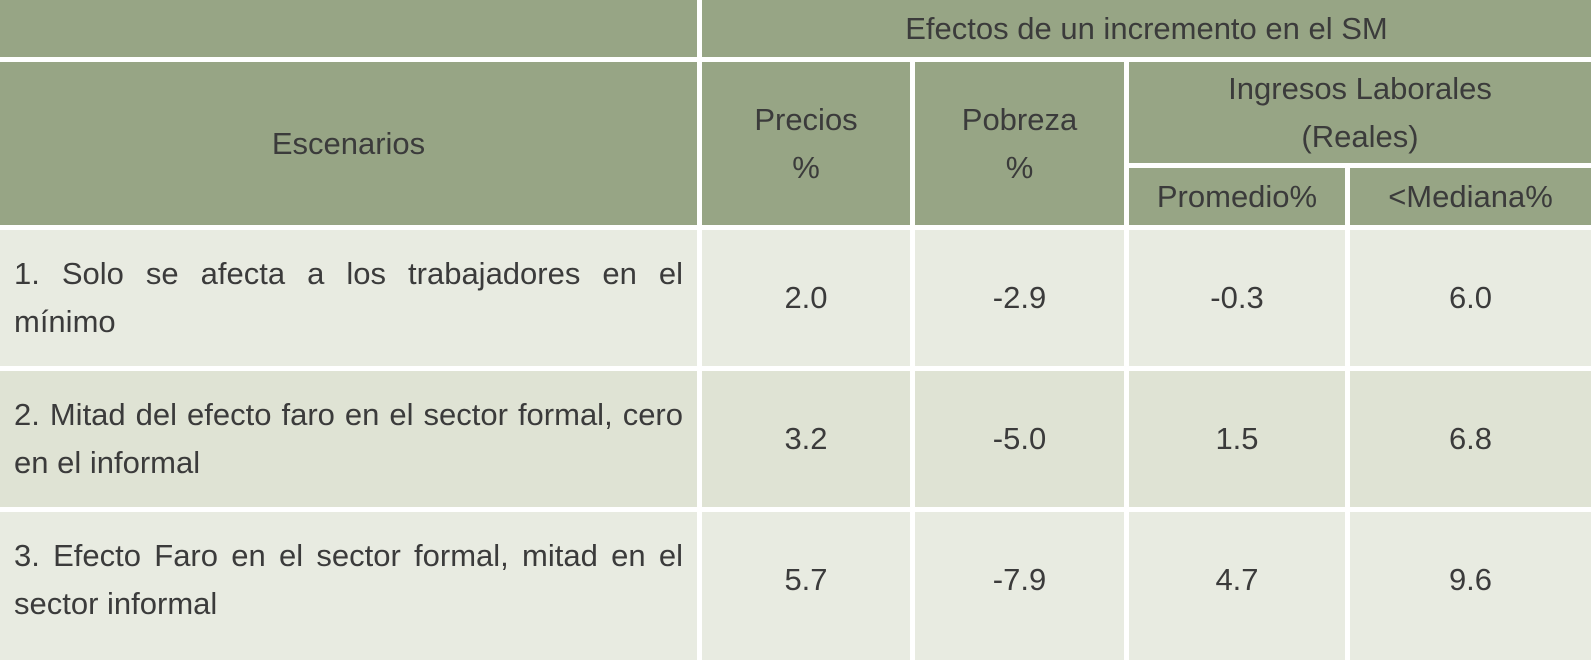  I want to click on value-cell: 3.2, so click(806, 439).